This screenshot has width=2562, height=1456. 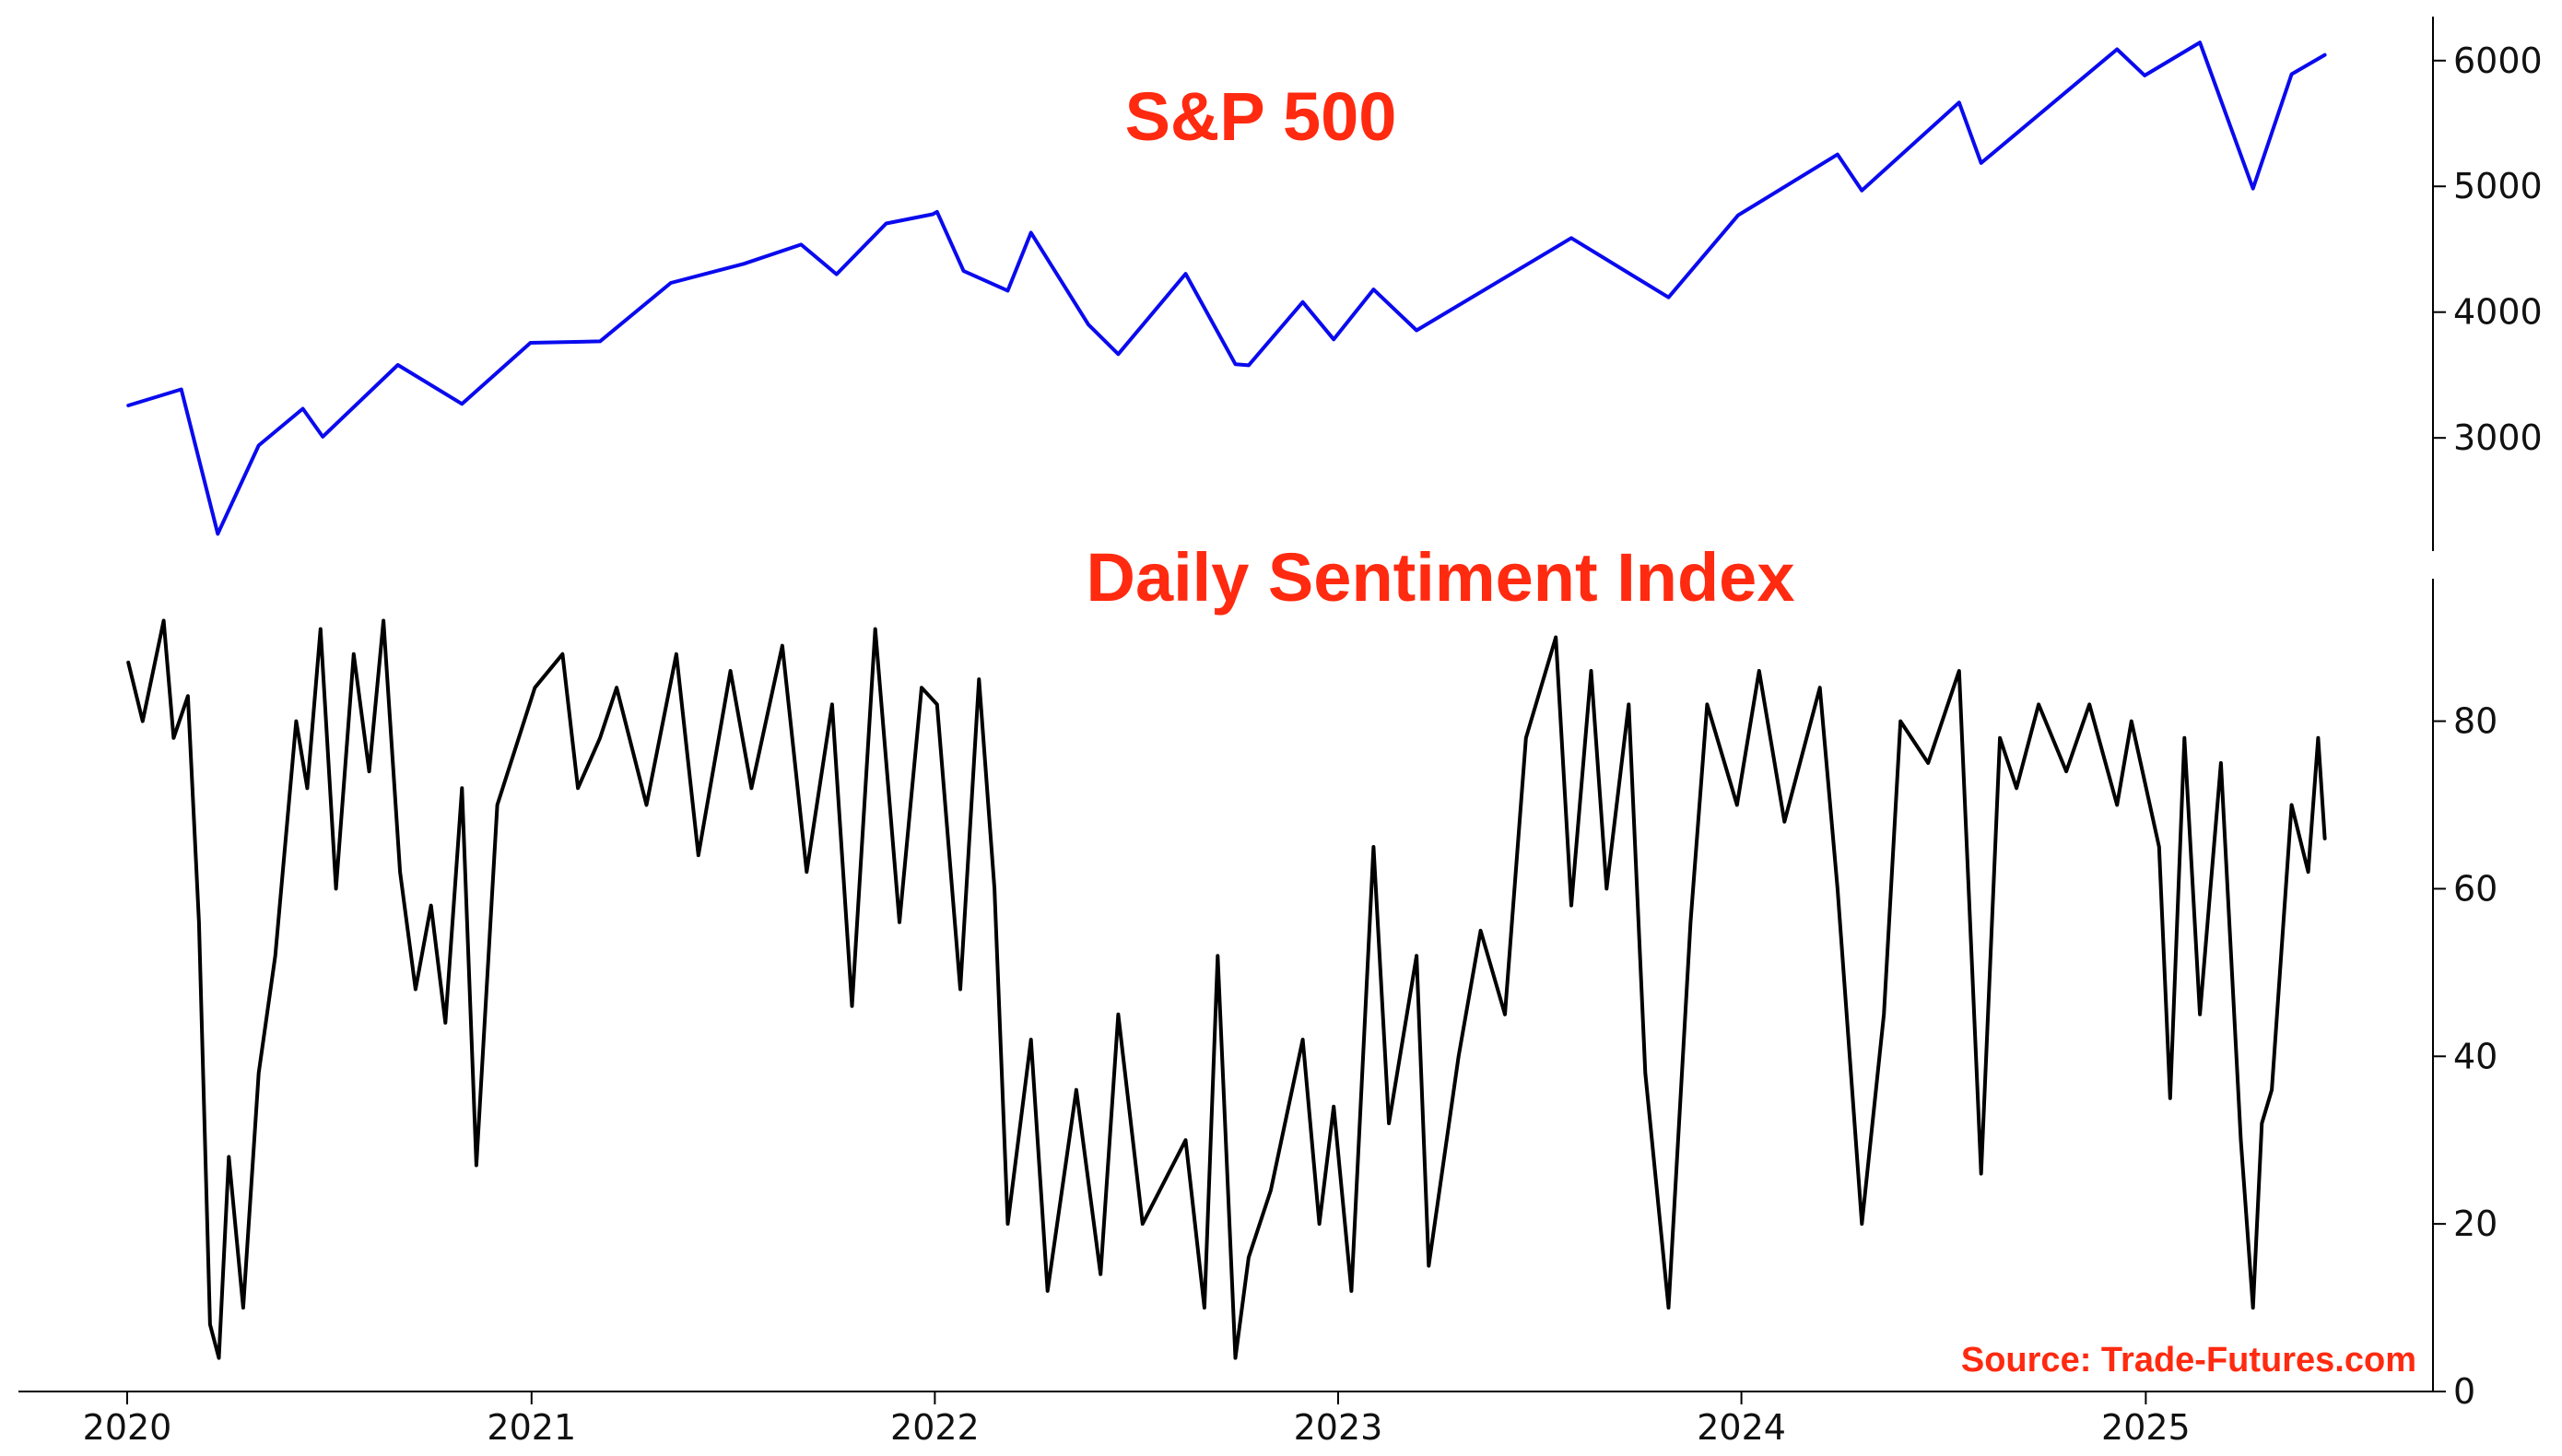 What do you see at coordinates (2475, 1224) in the screenshot?
I see `y-tick-label: 20` at bounding box center [2475, 1224].